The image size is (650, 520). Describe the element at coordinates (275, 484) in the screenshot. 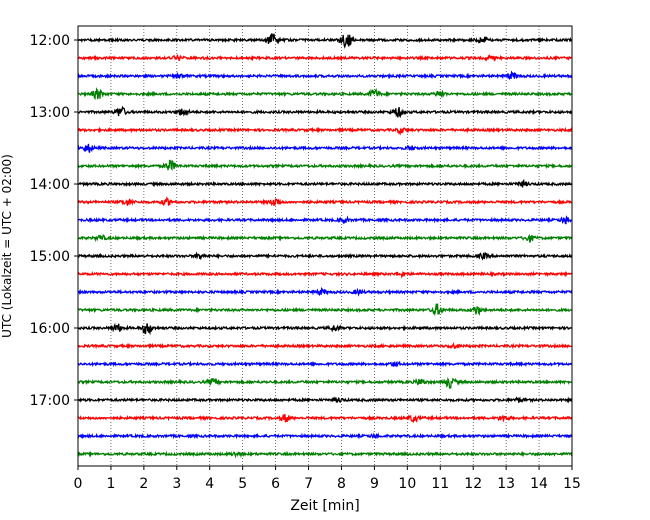

I see `x-tick-label: 6` at that location.